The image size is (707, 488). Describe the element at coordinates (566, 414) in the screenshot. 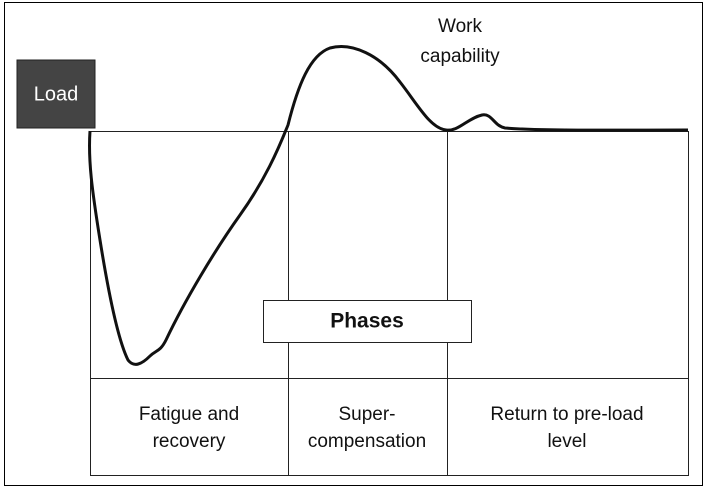

I see `phase-label: Return to pre-load` at that location.